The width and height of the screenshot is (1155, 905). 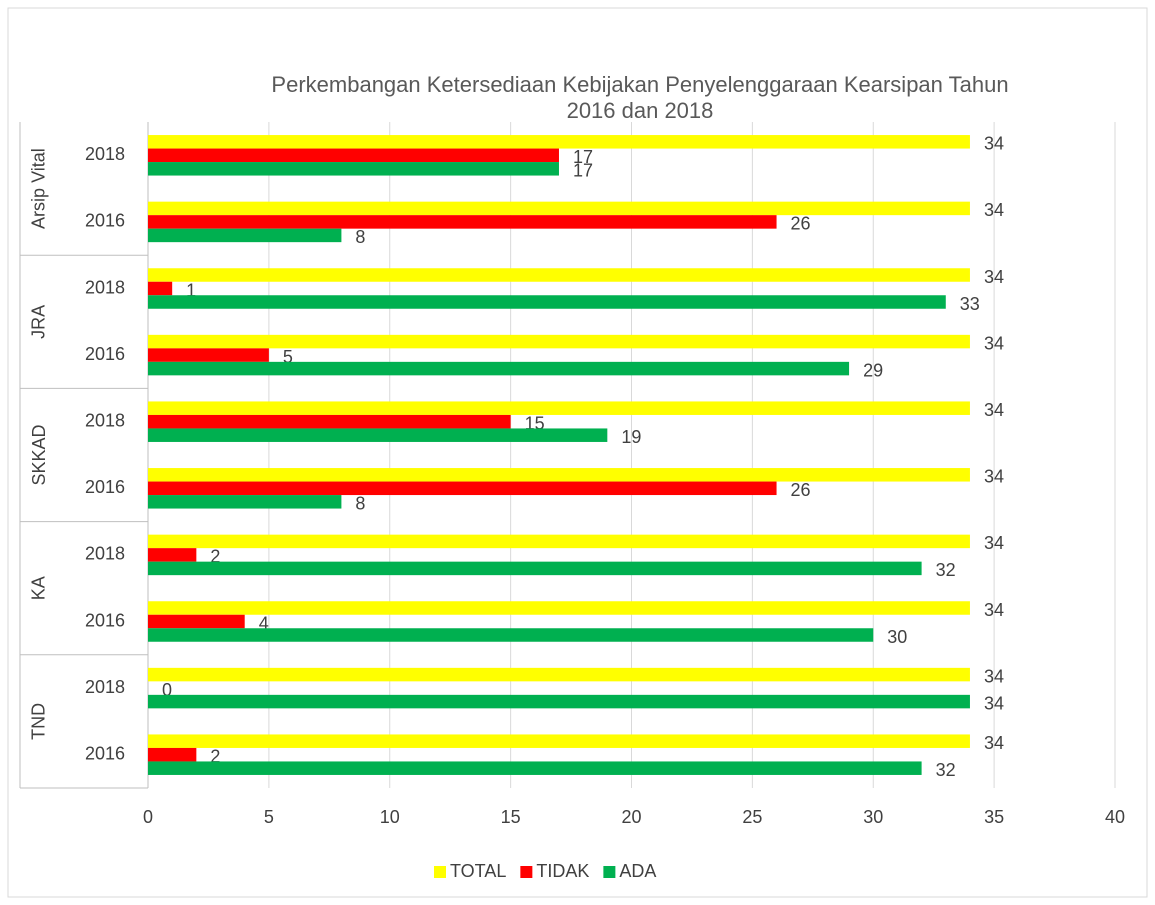 I want to click on data-label: 30, so click(x=897, y=637).